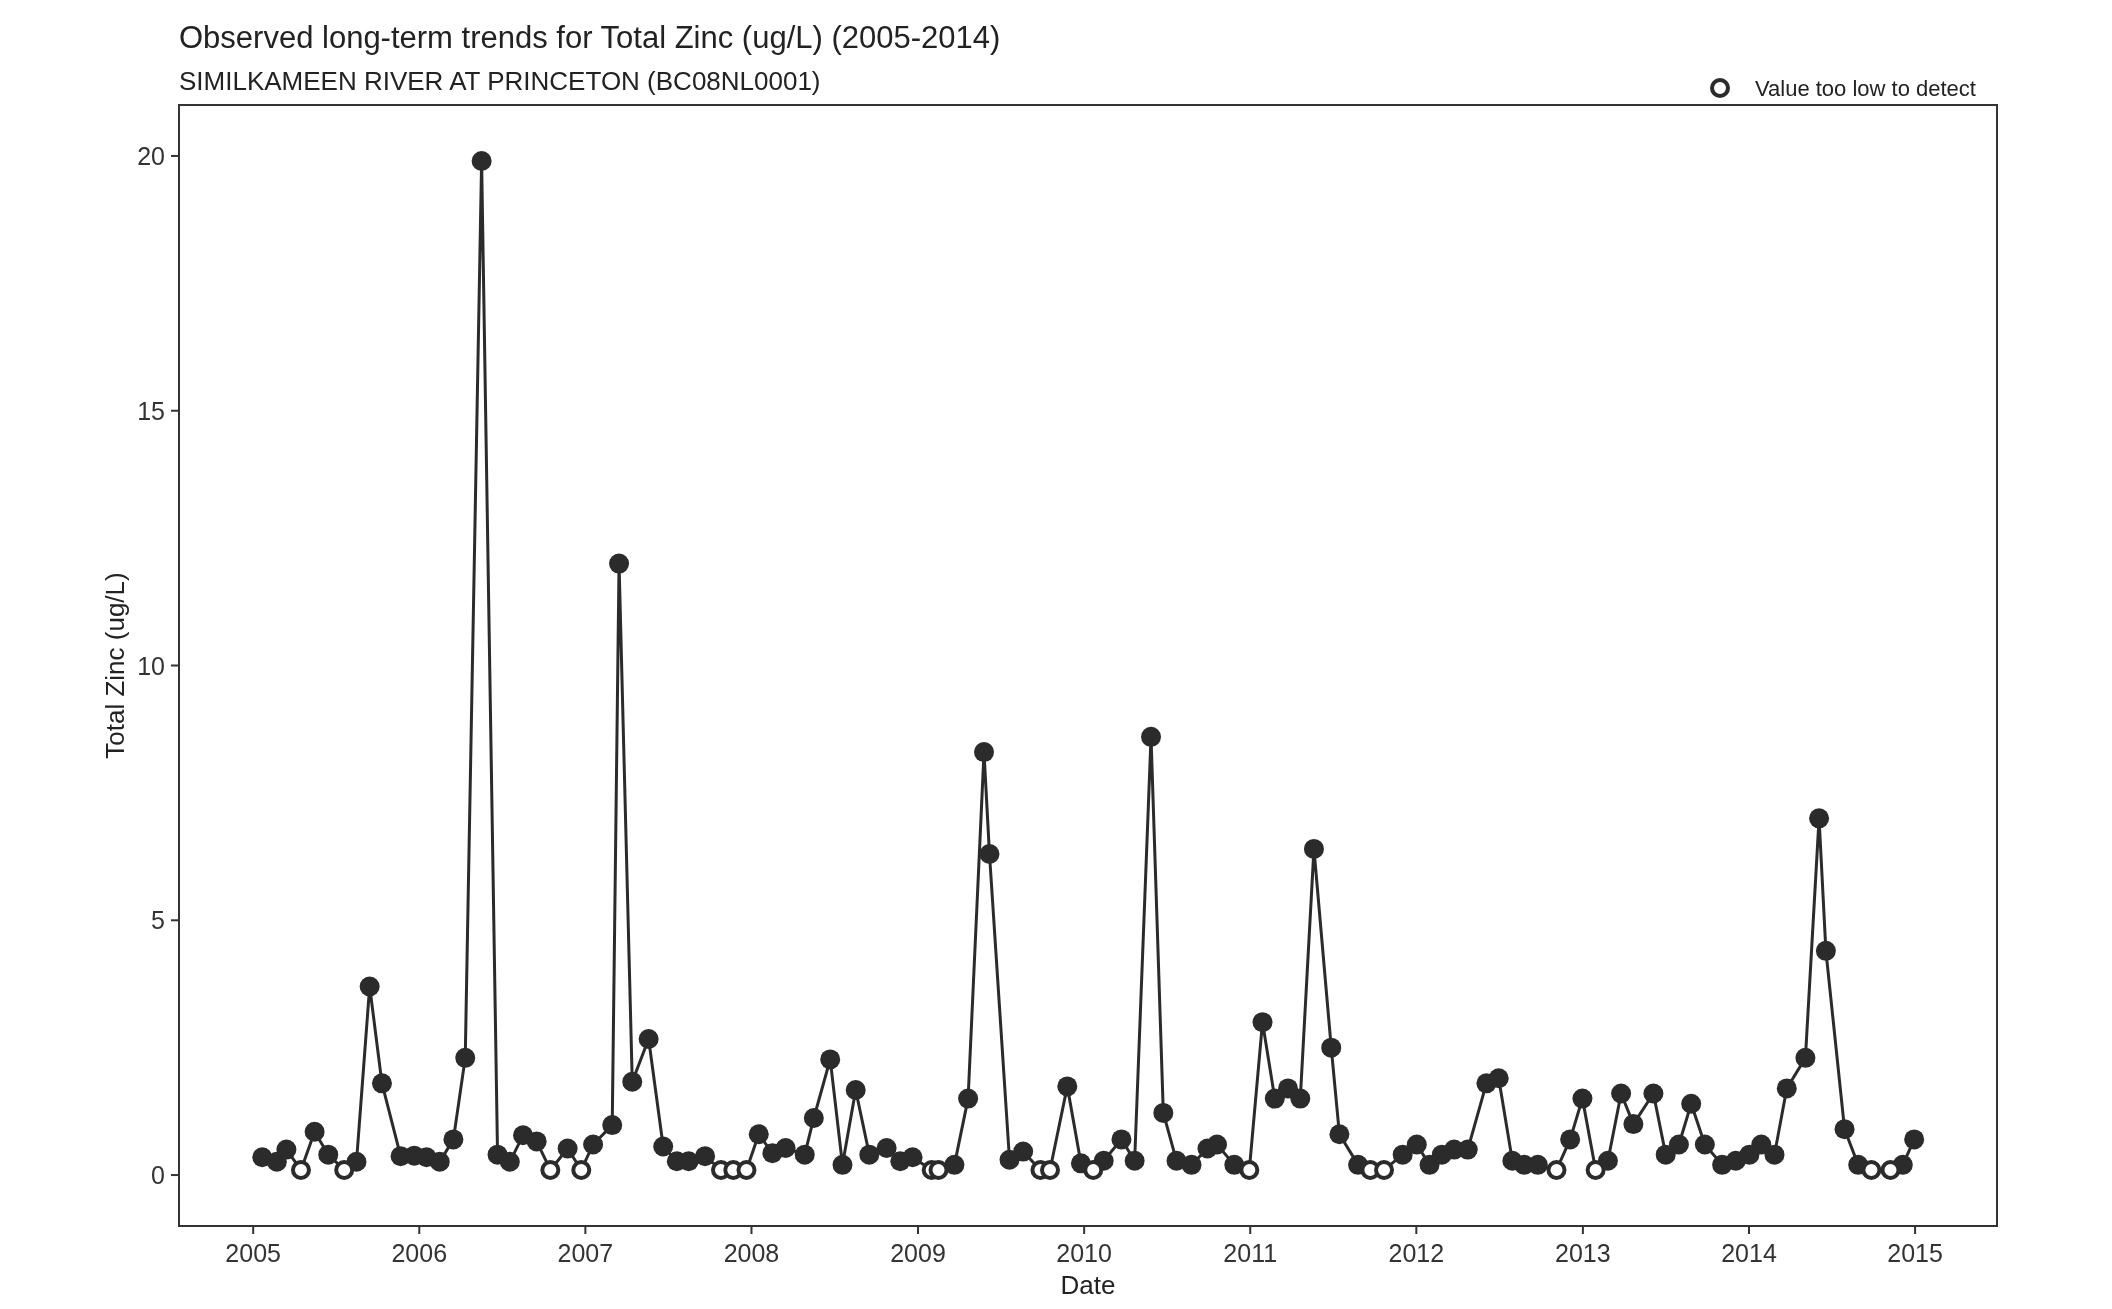 The image size is (2112, 1309). What do you see at coordinates (151, 665) in the screenshot?
I see `y-tick-label: 10` at bounding box center [151, 665].